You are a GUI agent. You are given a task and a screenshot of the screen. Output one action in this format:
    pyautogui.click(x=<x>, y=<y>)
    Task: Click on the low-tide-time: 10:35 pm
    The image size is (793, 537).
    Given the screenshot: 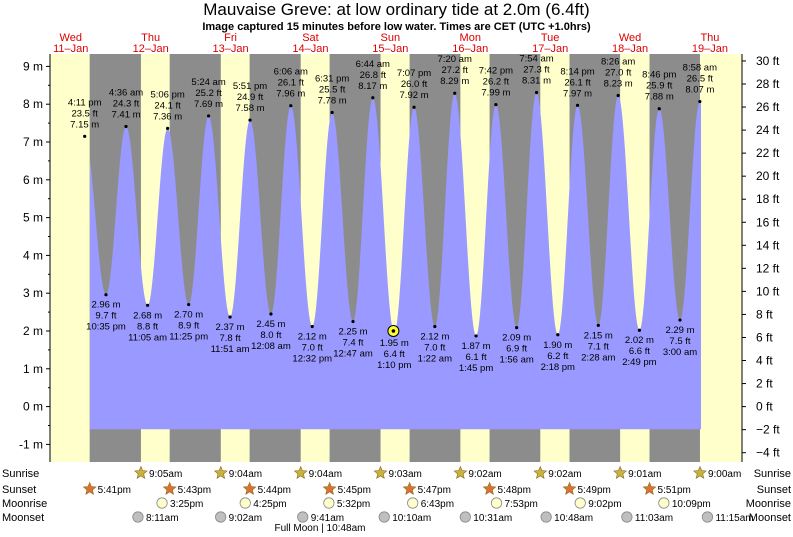 What is the action you would take?
    pyautogui.click(x=106, y=327)
    